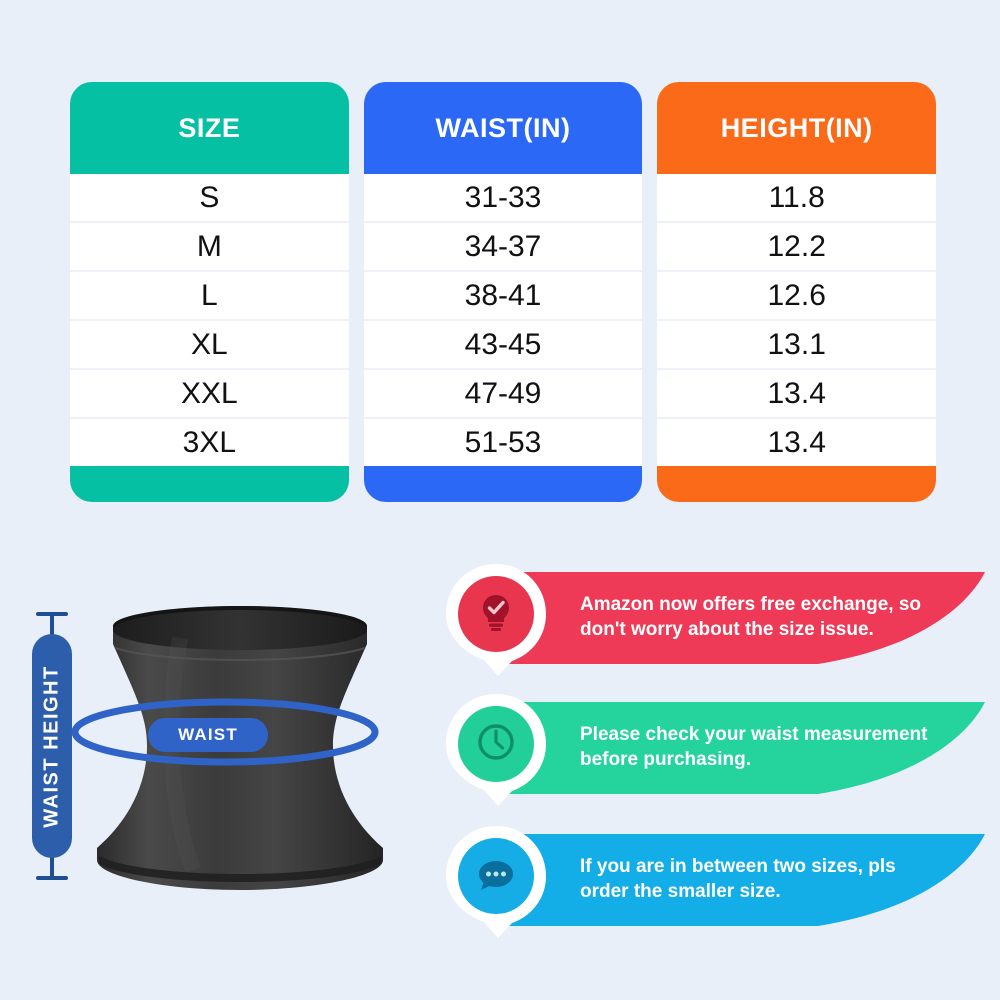  What do you see at coordinates (52, 614) in the screenshot?
I see `gauge-cap-top` at bounding box center [52, 614].